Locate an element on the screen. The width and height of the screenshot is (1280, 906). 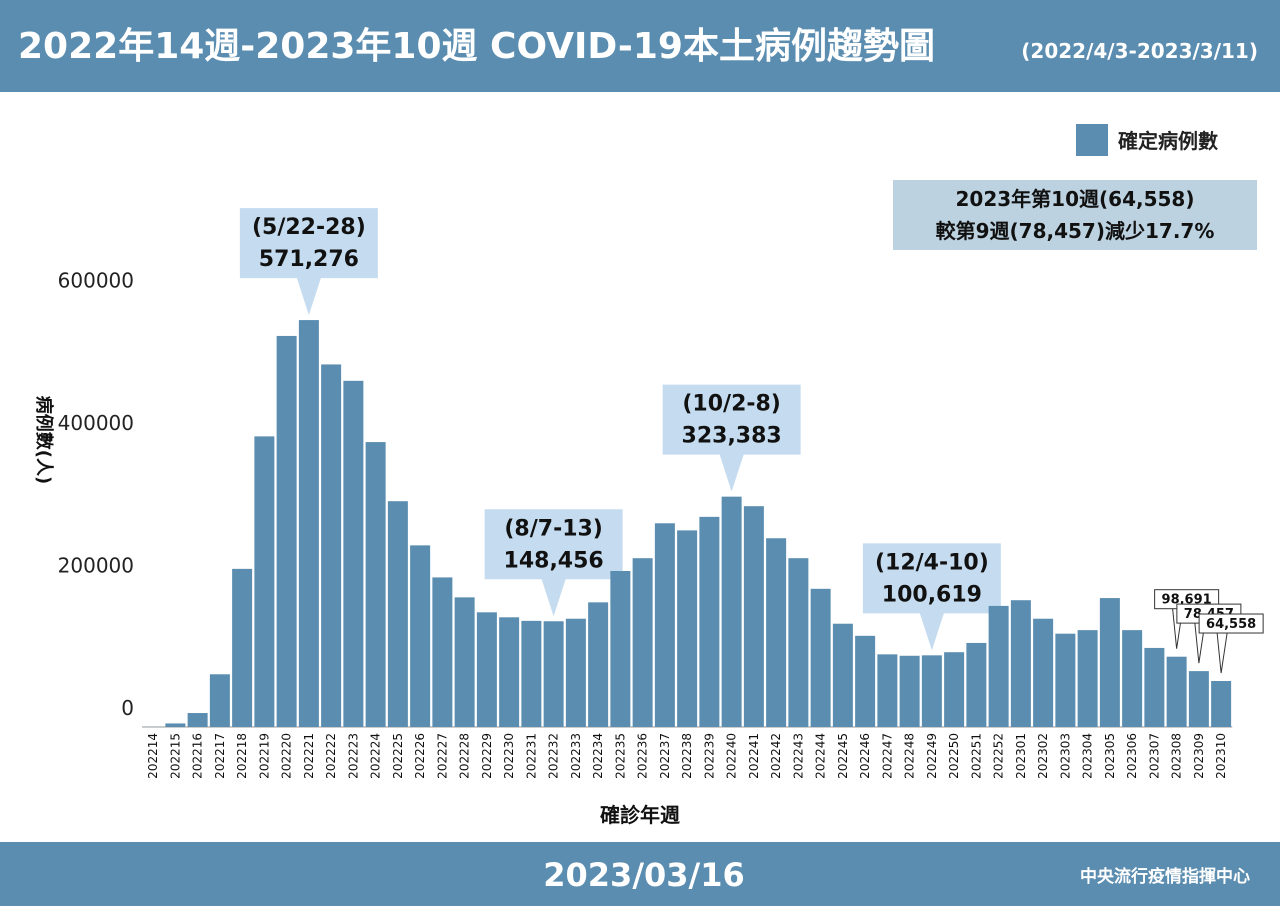
x-tick-label: 202239 is located at coordinates (709, 756).